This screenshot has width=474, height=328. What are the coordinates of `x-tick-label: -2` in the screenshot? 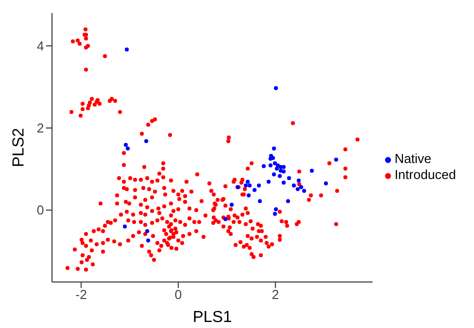 It's located at (81, 294).